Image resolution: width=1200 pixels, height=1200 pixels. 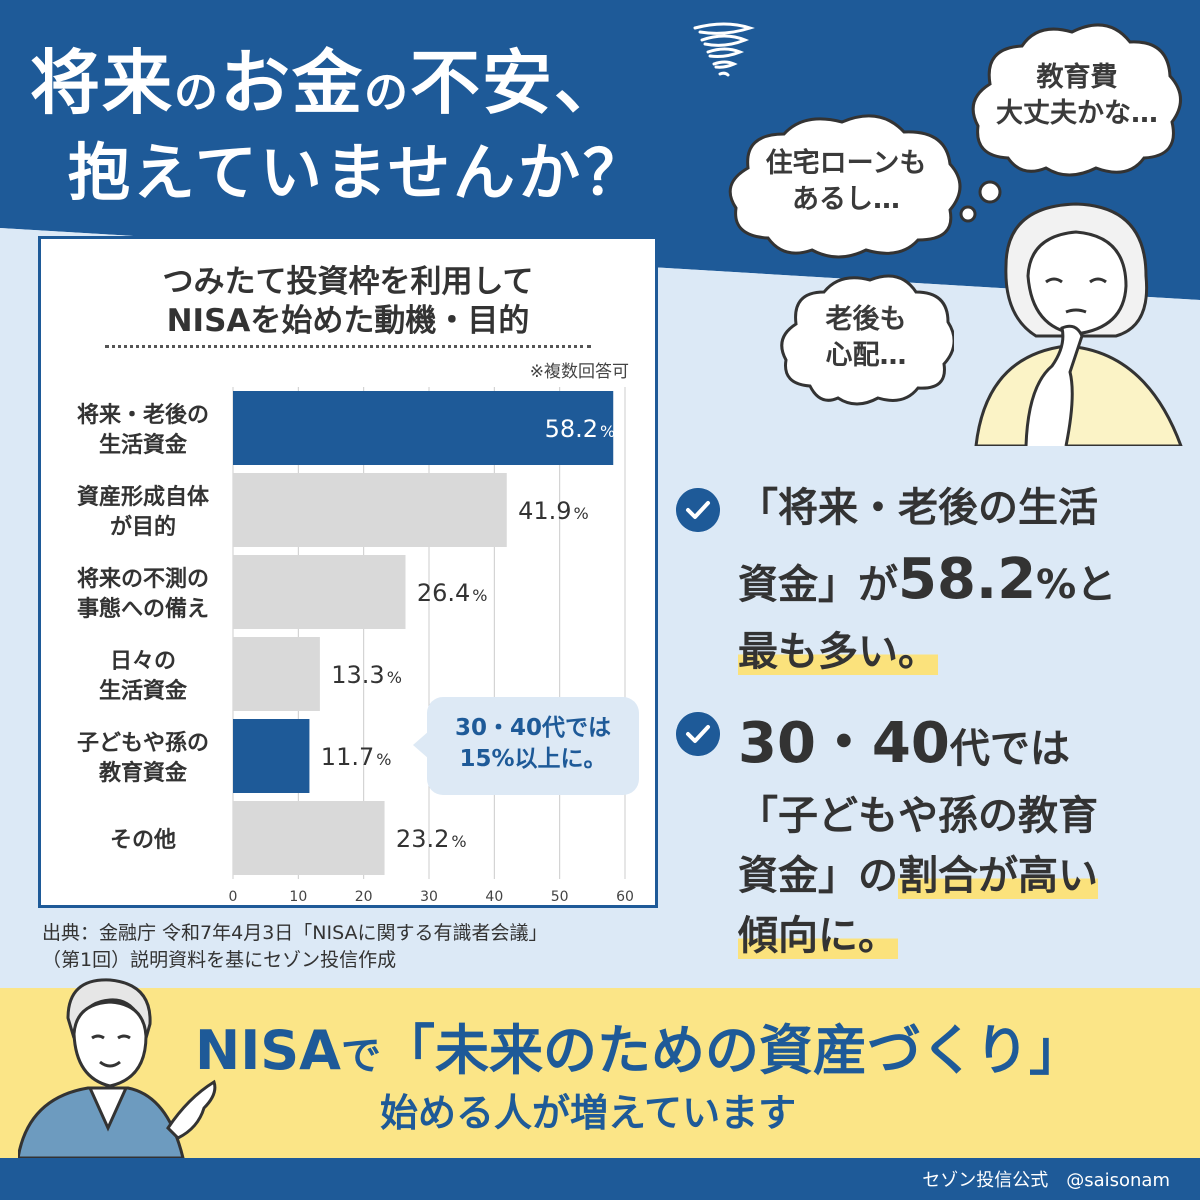 I want to click on headline-line2: 抱えていませんか？, so click(x=358, y=172).